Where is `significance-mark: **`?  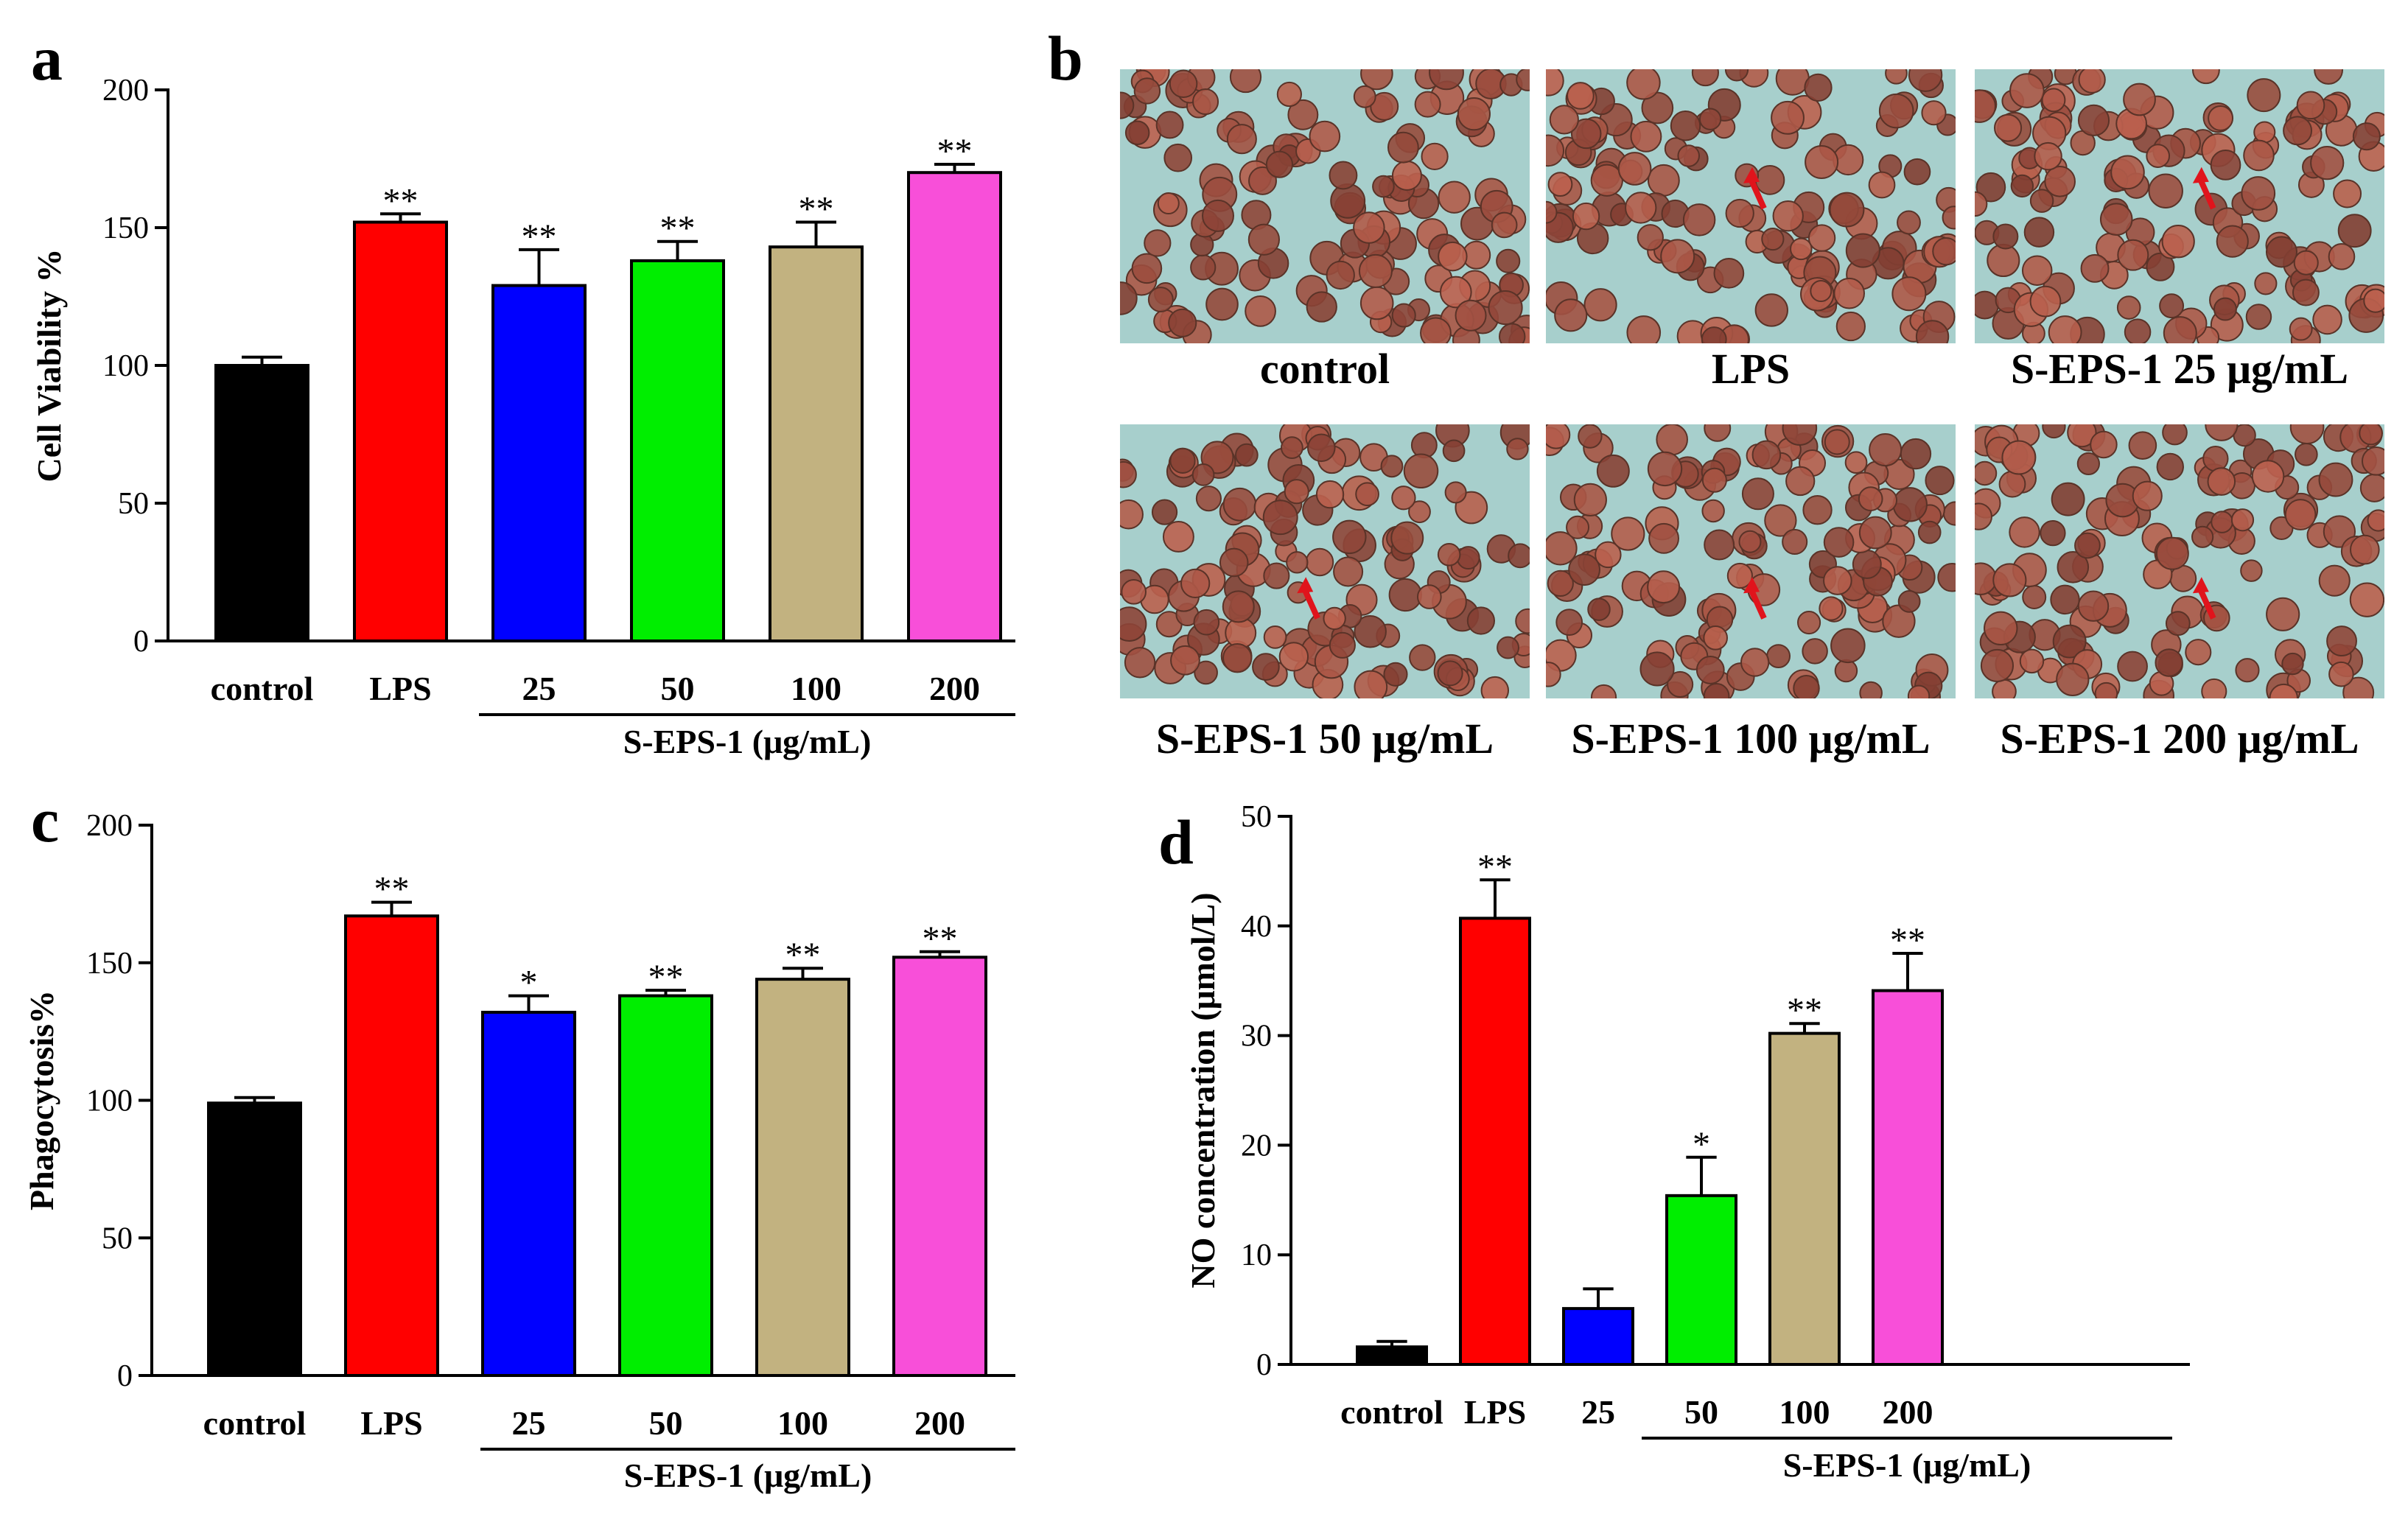
significance-mark: ** is located at coordinates (401, 200).